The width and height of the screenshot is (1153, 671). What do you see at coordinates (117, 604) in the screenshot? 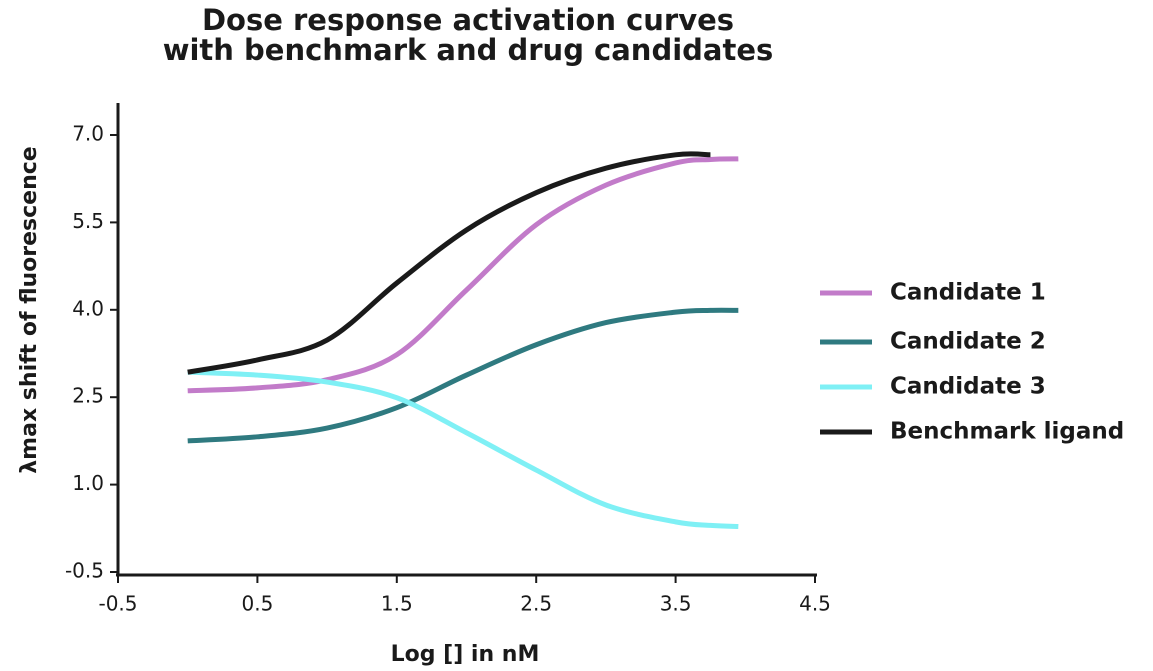
I see `x-tick-label: -0.5` at bounding box center [117, 604].